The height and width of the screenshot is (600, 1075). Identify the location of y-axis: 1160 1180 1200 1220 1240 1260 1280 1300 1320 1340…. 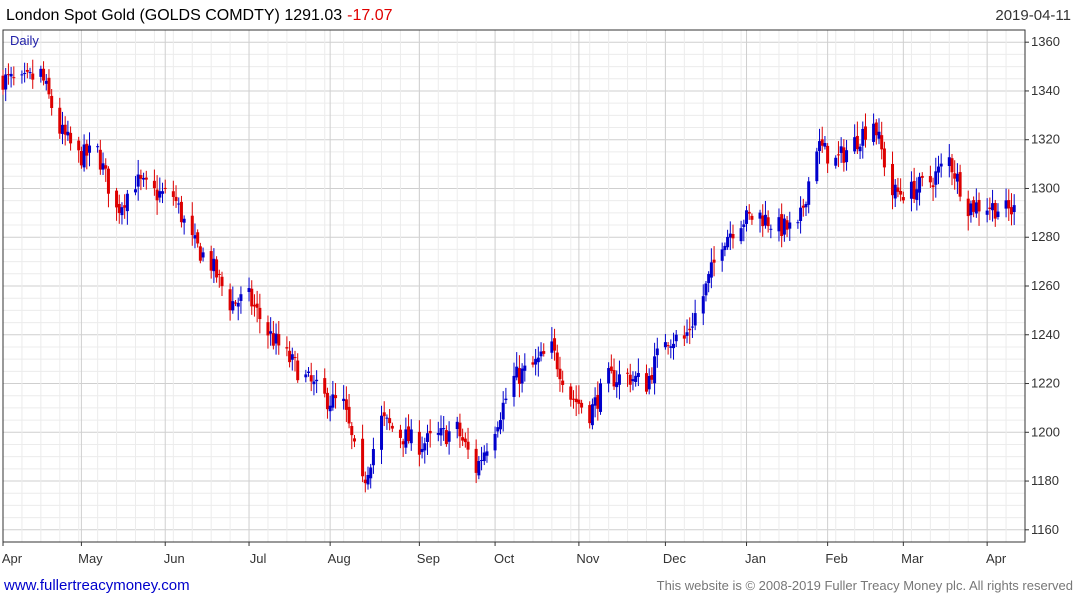
(1042, 285).